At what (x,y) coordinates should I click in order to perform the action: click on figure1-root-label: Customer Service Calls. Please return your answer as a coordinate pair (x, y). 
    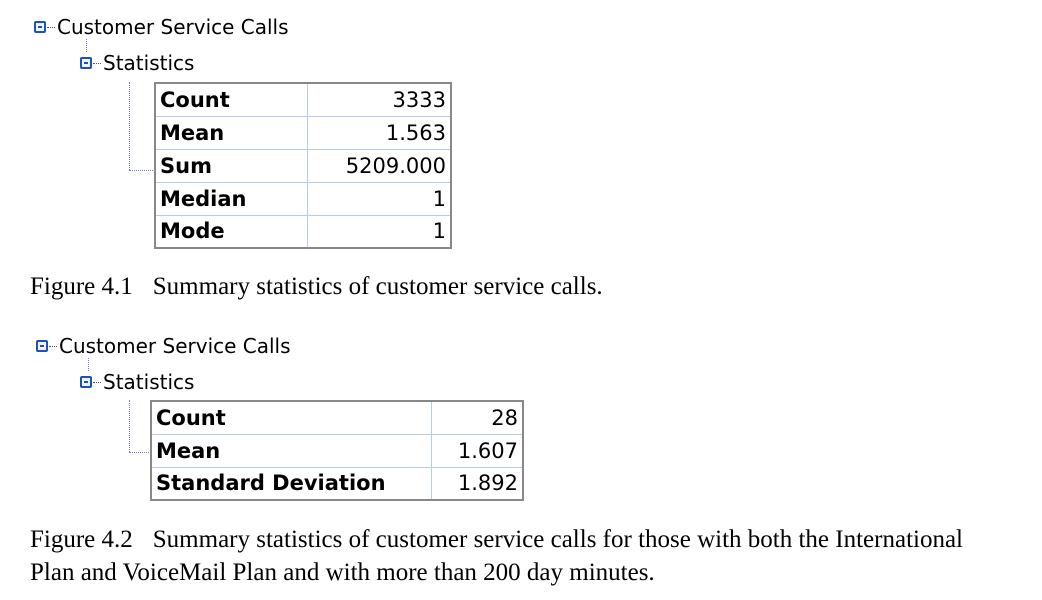
    Looking at the image, I should click on (173, 27).